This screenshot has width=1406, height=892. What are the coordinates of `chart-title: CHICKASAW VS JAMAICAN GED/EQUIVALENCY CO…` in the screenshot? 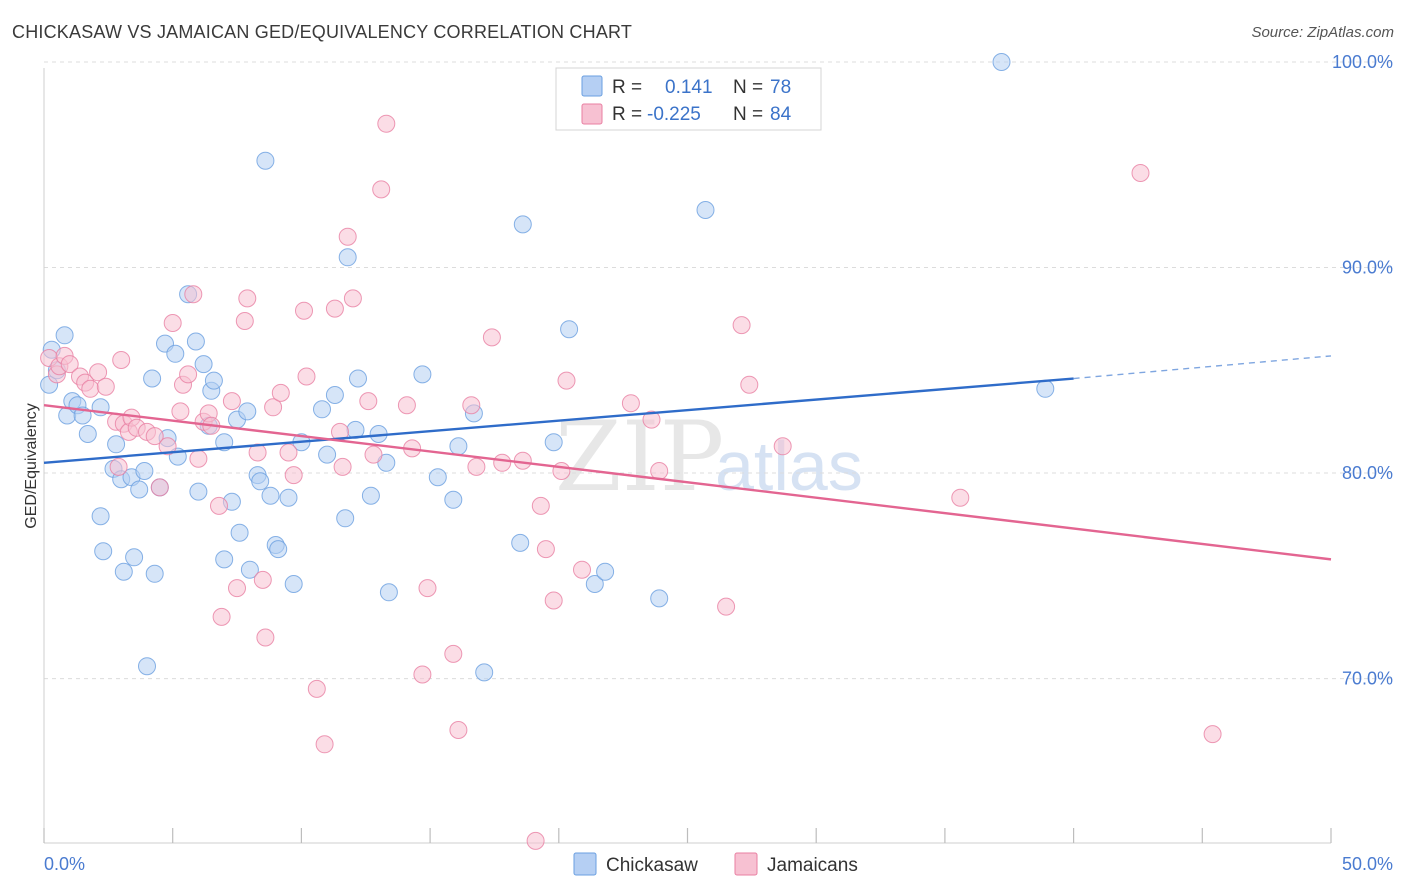 It's located at (322, 32).